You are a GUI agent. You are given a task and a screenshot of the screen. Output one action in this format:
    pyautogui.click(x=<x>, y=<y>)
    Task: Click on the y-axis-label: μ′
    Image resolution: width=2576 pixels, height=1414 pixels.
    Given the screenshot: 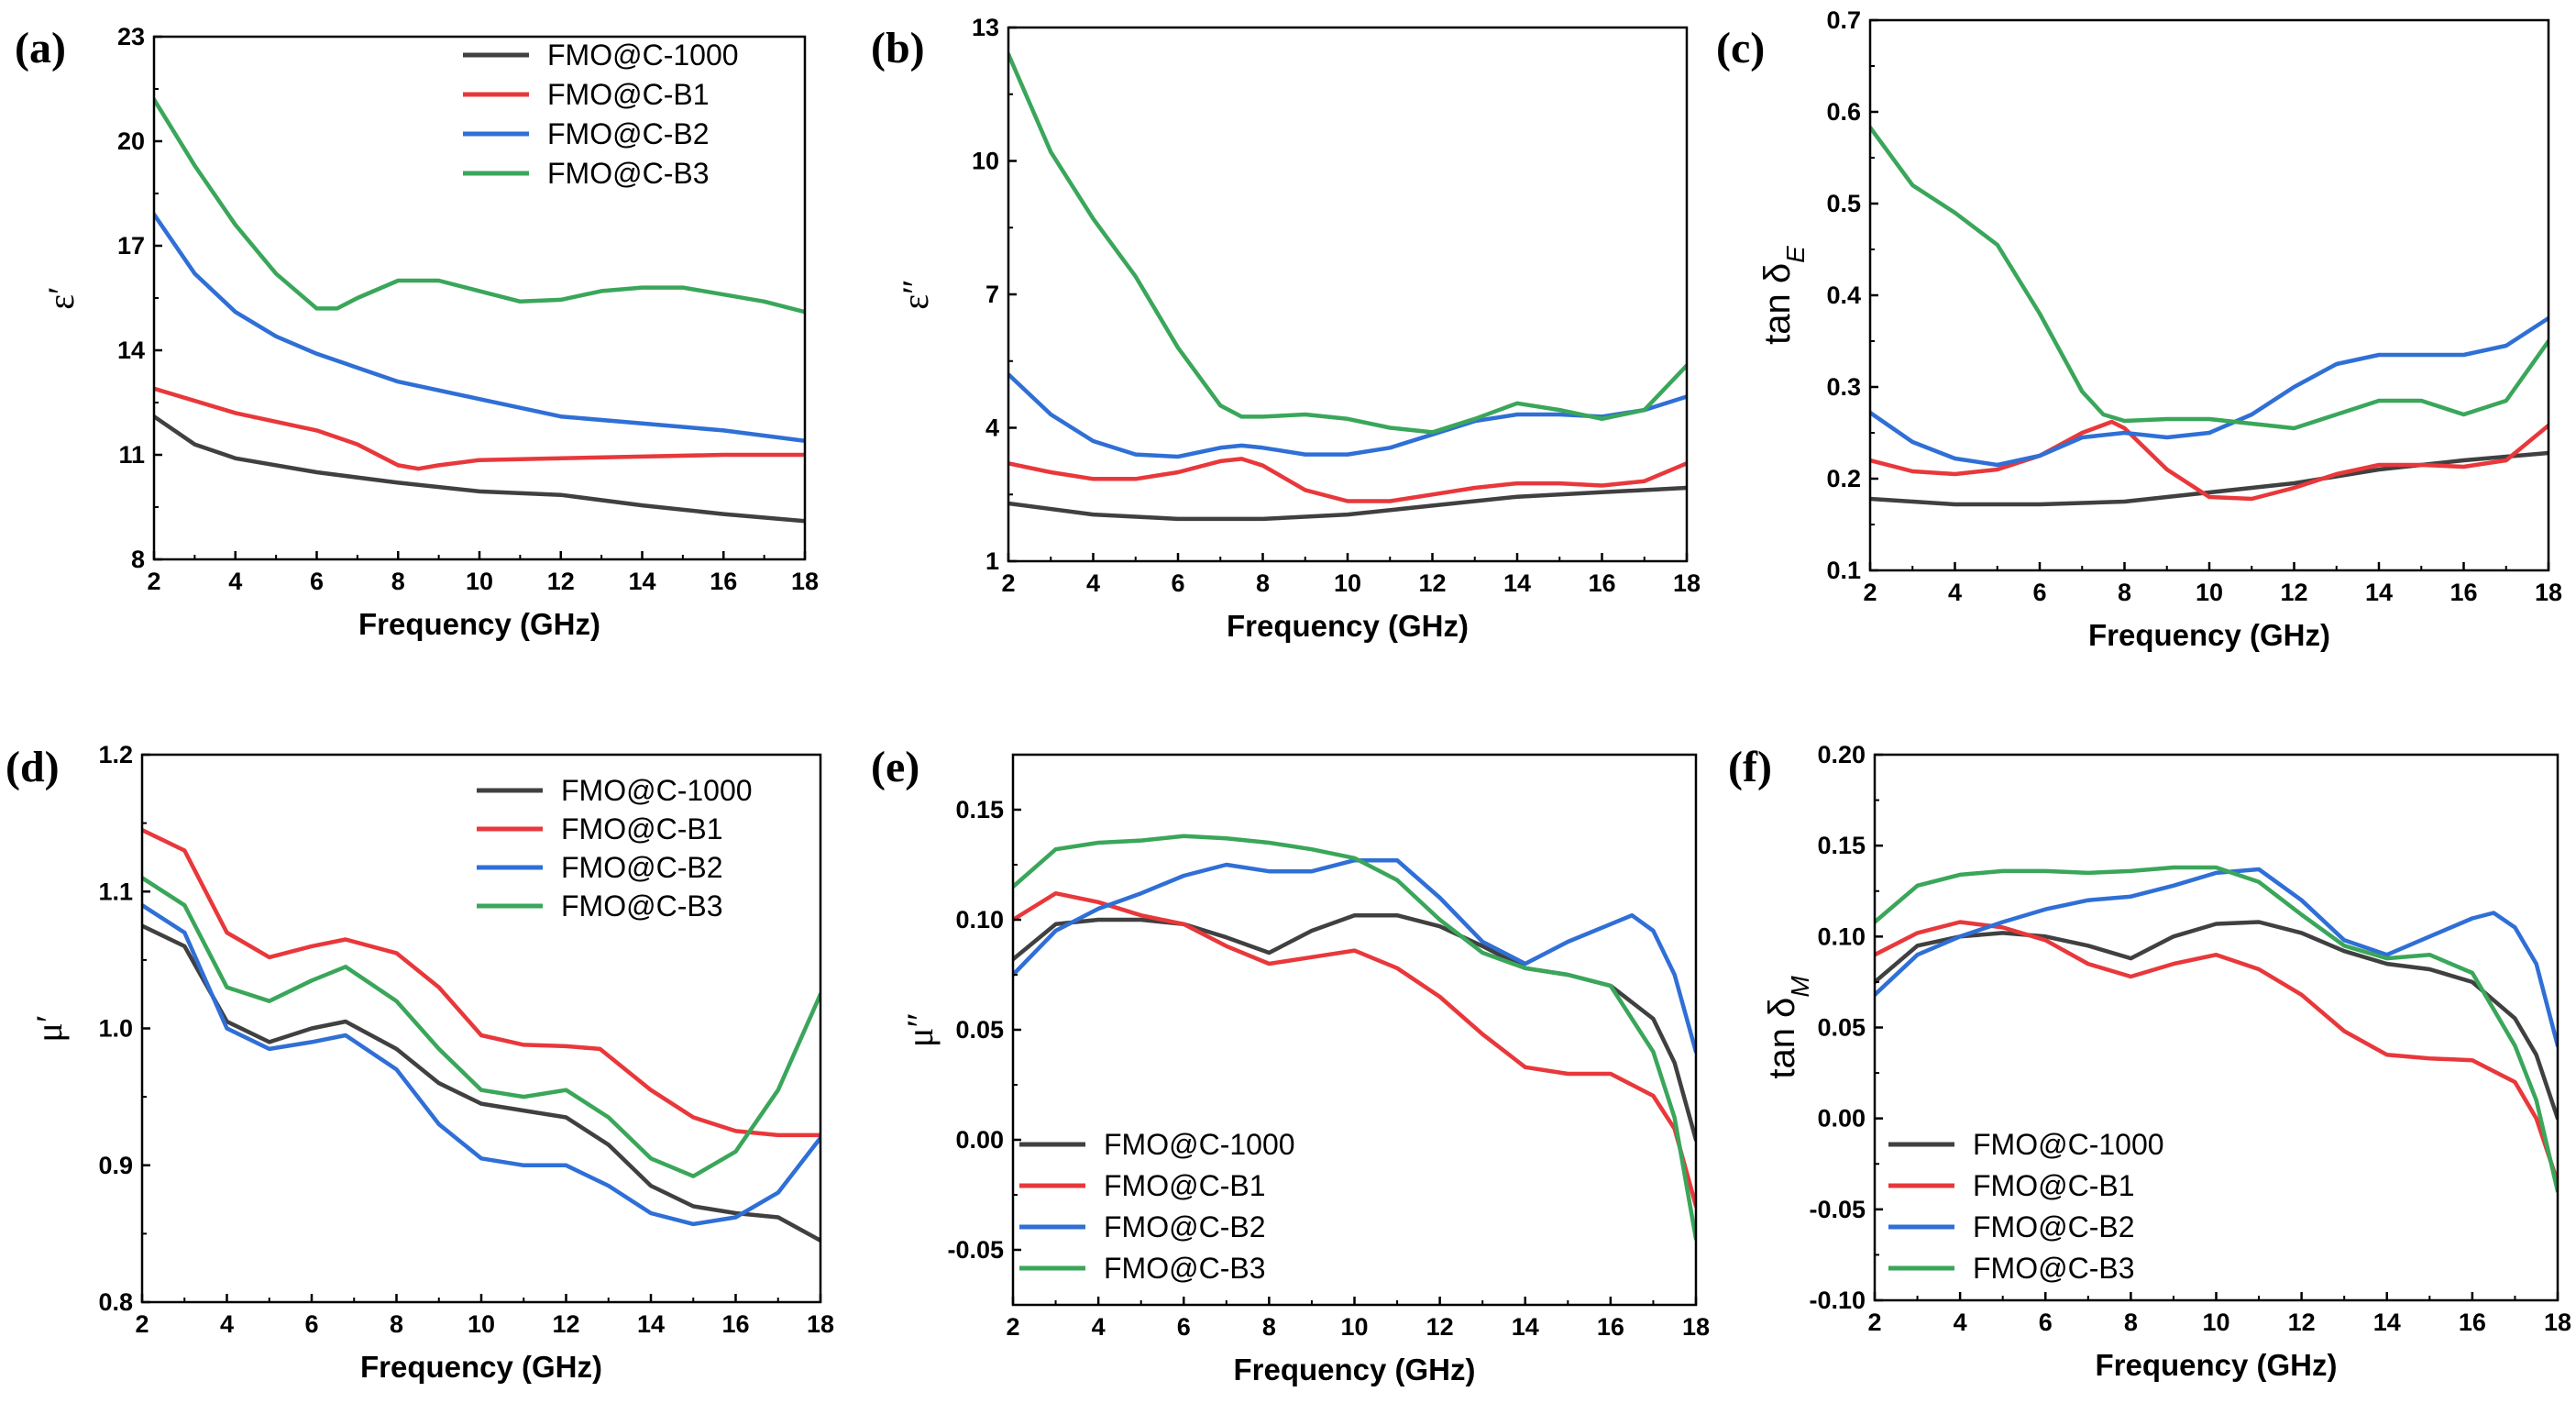 What is the action you would take?
    pyautogui.click(x=49, y=1028)
    